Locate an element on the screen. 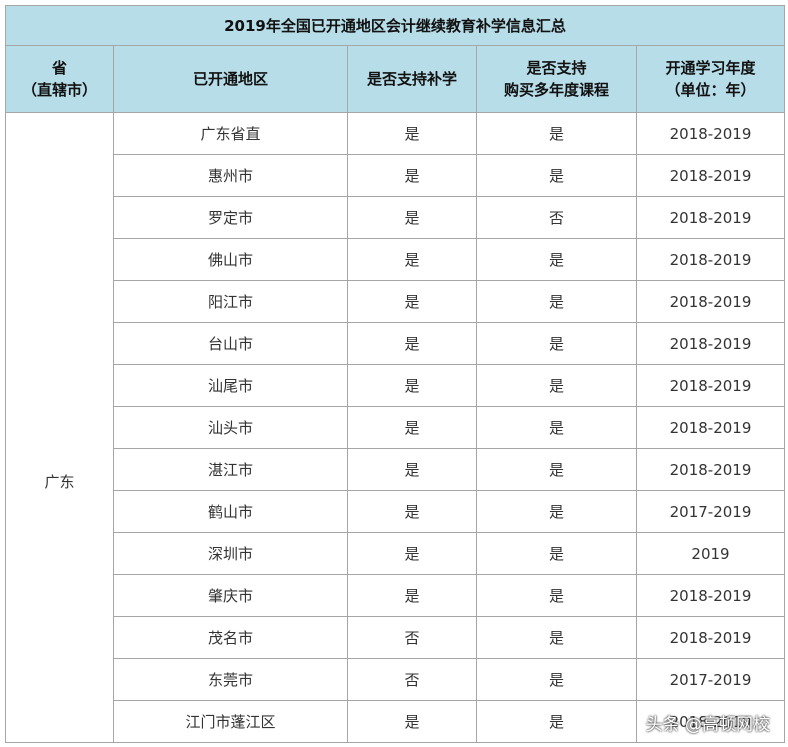 This screenshot has width=788, height=747. header-line: 是否支持 is located at coordinates (556, 68).